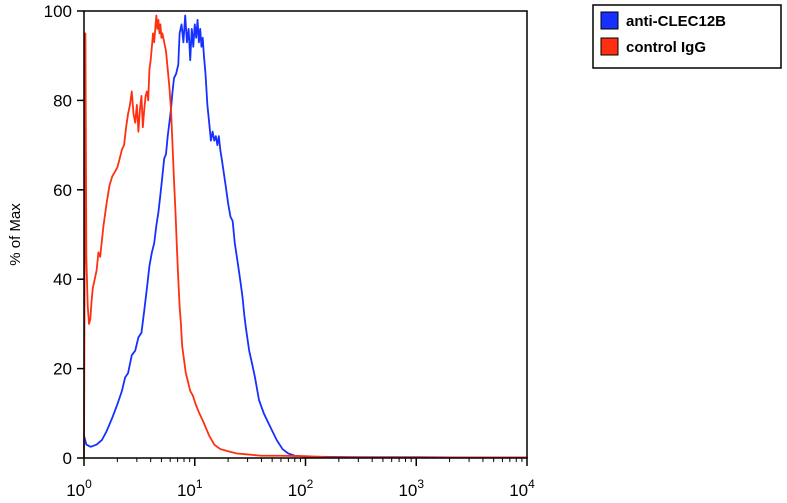 The image size is (787, 503). Describe the element at coordinates (522, 488) in the screenshot. I see `x-tick-label: 10⁴` at that location.